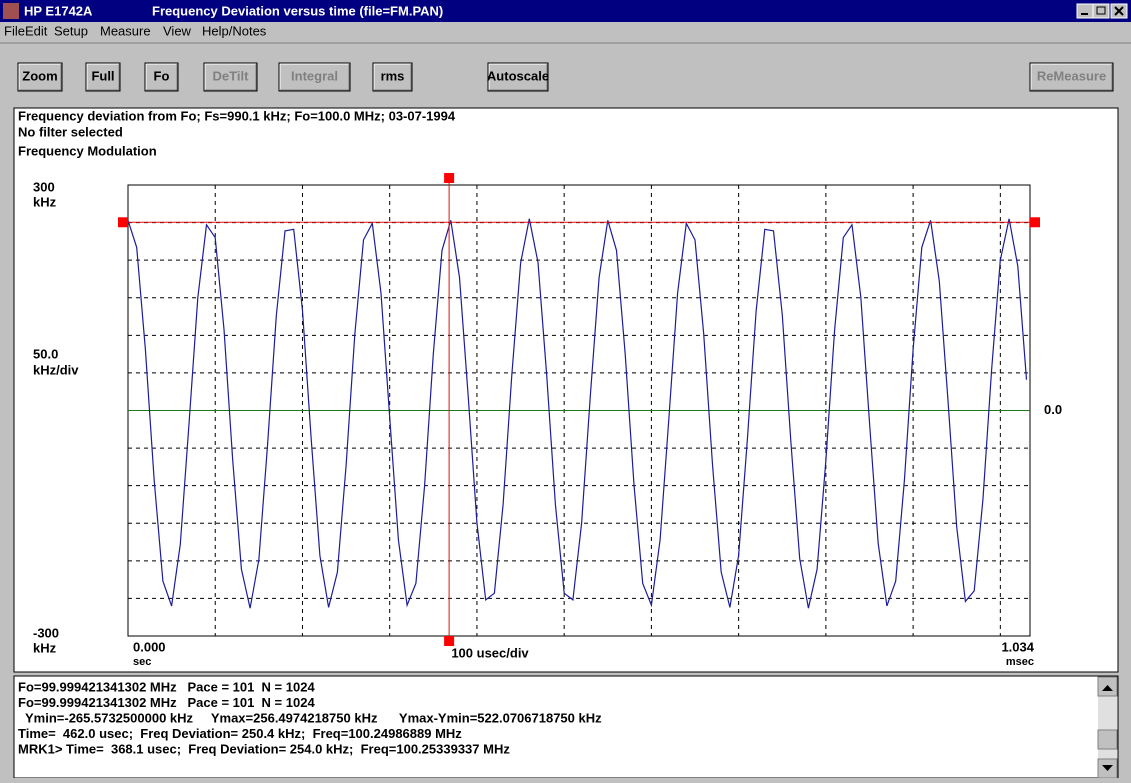  What do you see at coordinates (565, 32) in the screenshot?
I see `menu-bar` at bounding box center [565, 32].